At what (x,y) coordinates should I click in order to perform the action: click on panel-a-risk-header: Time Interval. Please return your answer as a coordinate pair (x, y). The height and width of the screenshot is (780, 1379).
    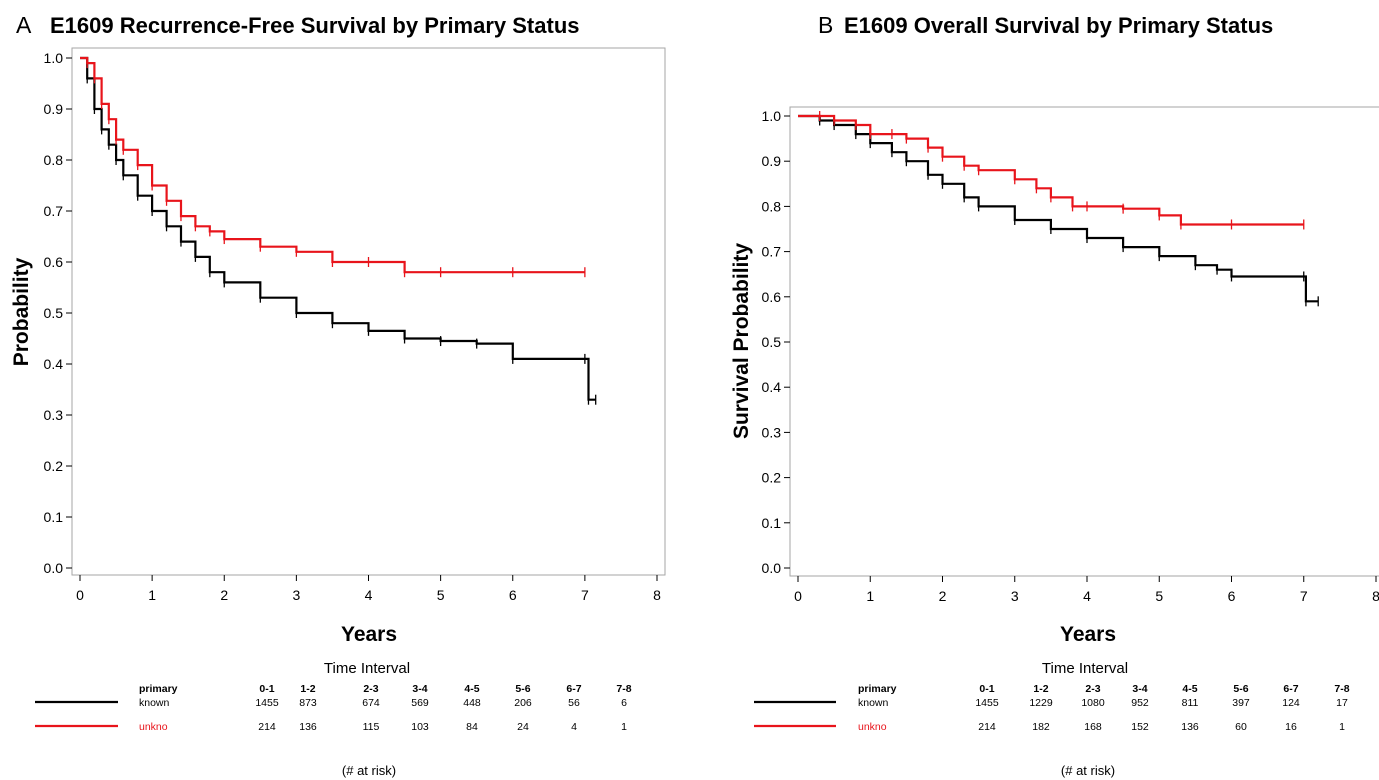
    Looking at the image, I should click on (367, 668).